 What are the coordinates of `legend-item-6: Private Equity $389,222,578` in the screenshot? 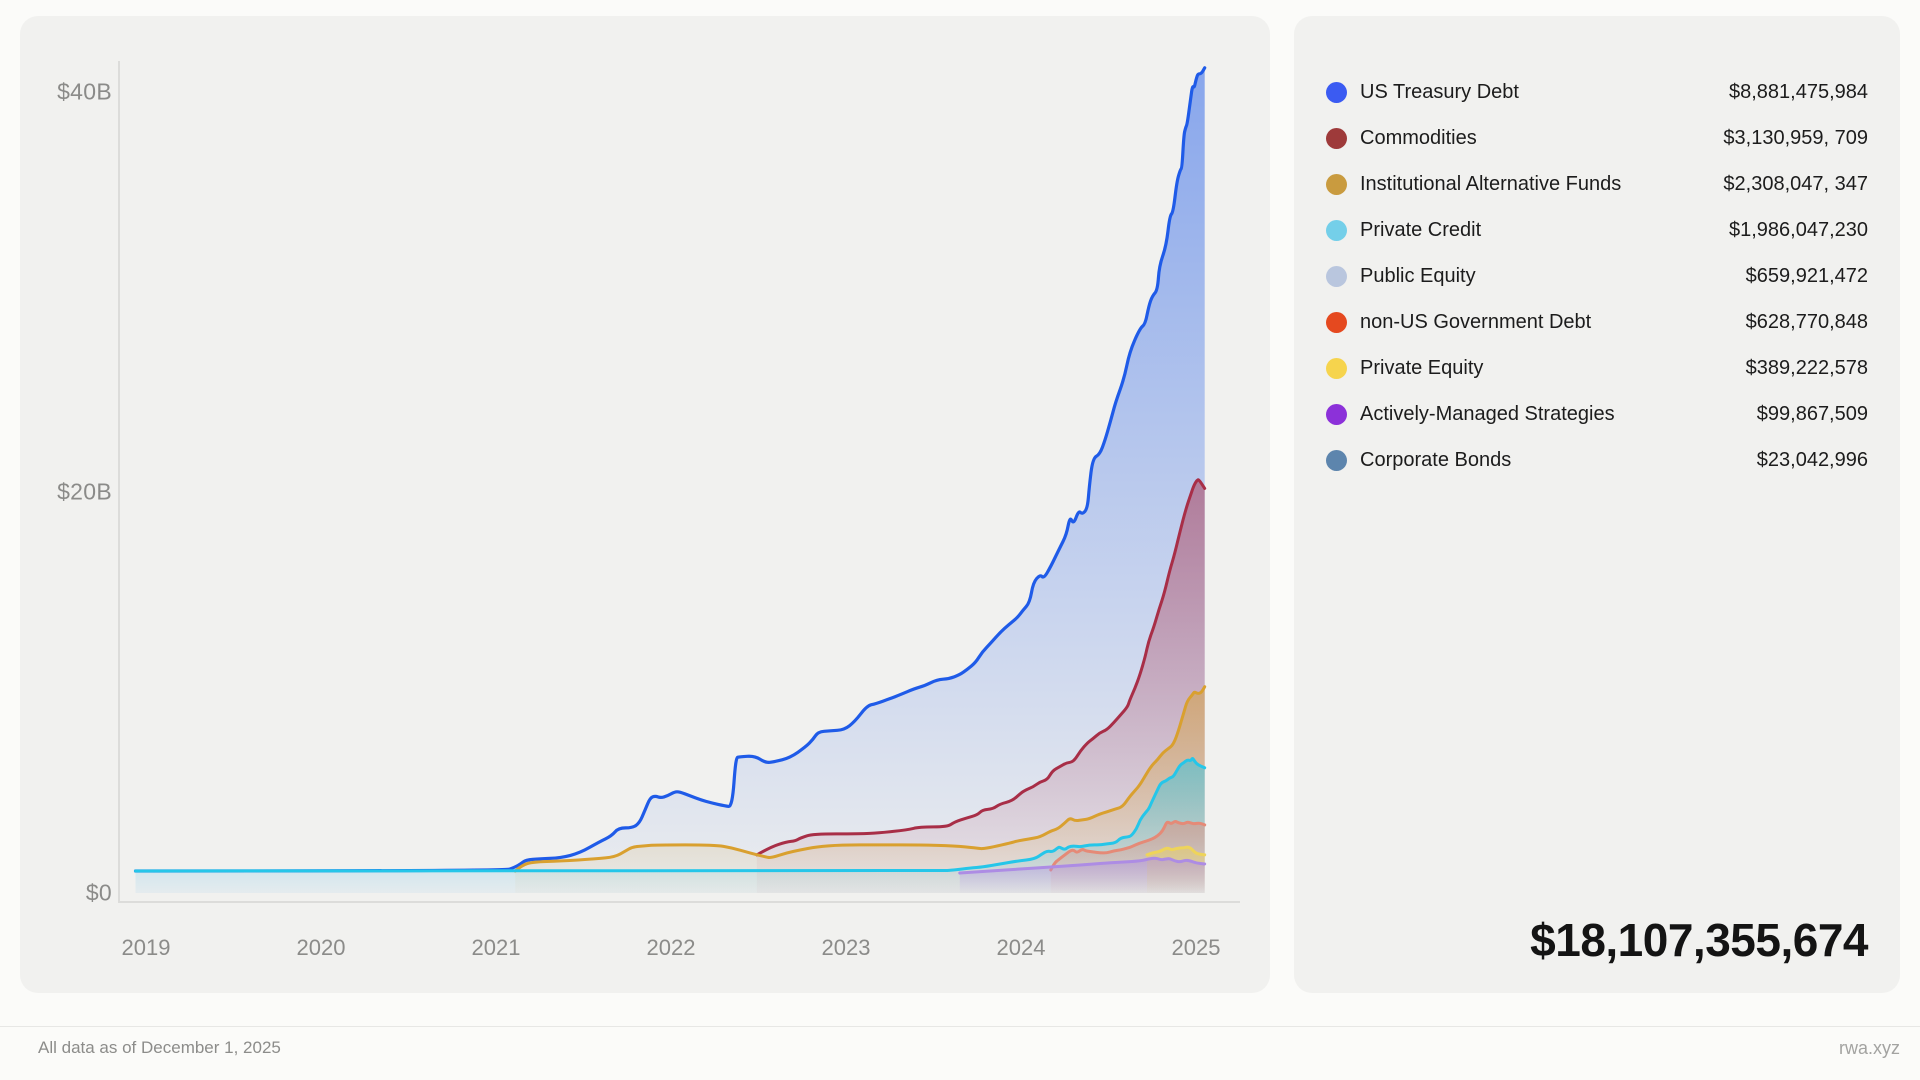 It's located at (1597, 368).